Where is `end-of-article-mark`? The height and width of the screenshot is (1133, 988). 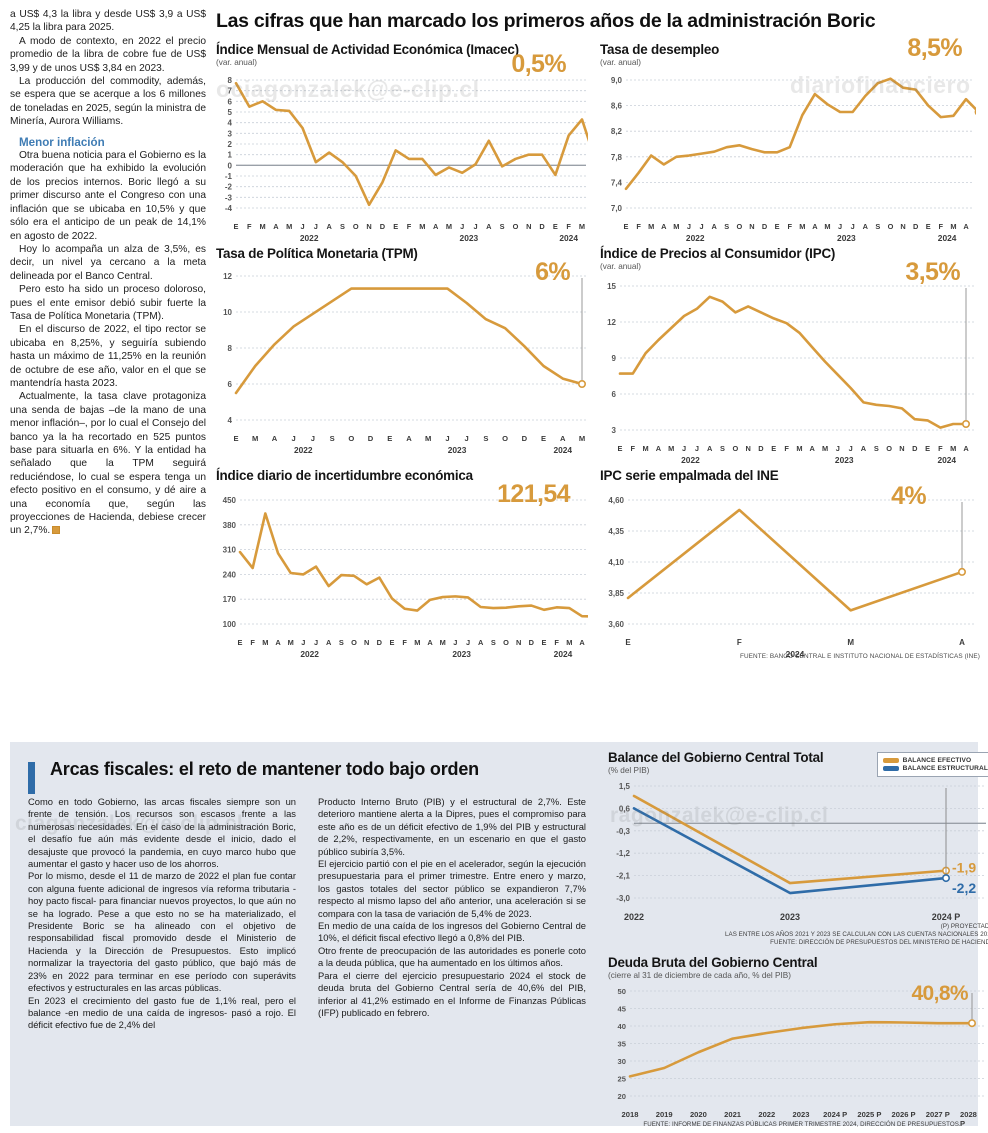
end-of-article-mark is located at coordinates (56, 530).